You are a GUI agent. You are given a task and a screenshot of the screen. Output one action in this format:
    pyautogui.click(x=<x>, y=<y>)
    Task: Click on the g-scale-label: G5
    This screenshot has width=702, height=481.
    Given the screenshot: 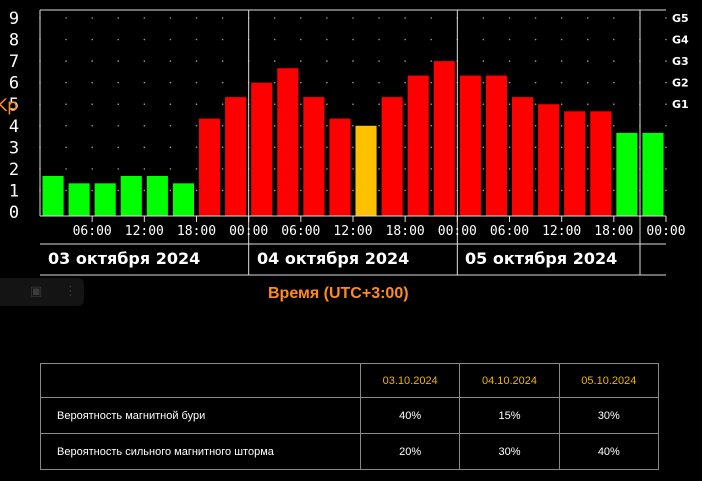 What is the action you would take?
    pyautogui.click(x=680, y=18)
    